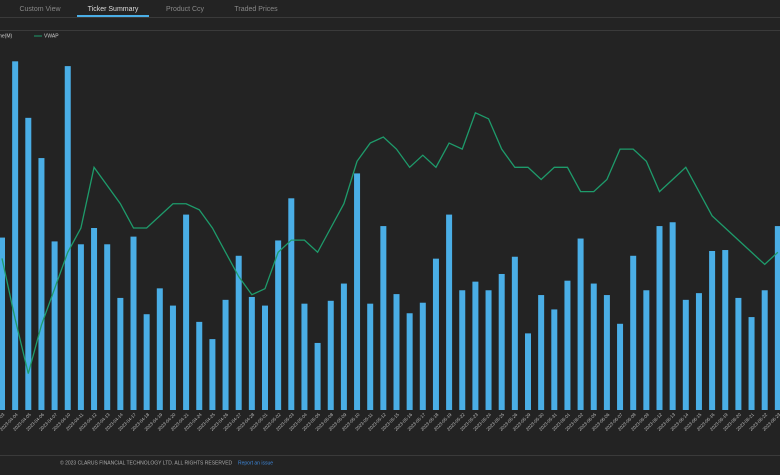  Describe the element at coordinates (6, 36) in the screenshot. I see `legend-label: Volume(M)` at that location.